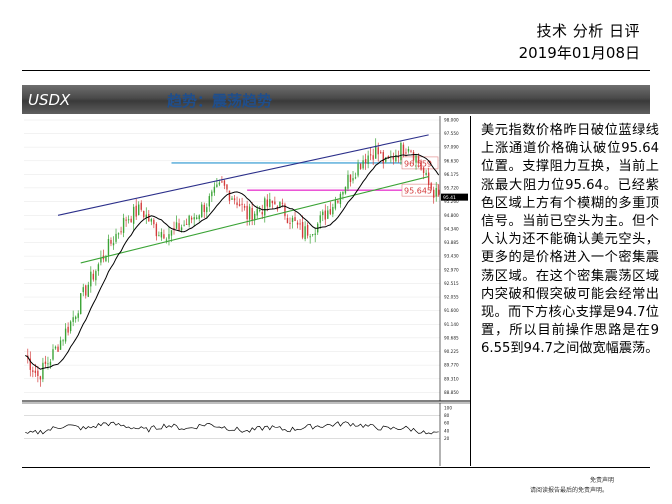 This screenshot has width=672, height=504. I want to click on price-tick-label: 91.140, so click(451, 324).